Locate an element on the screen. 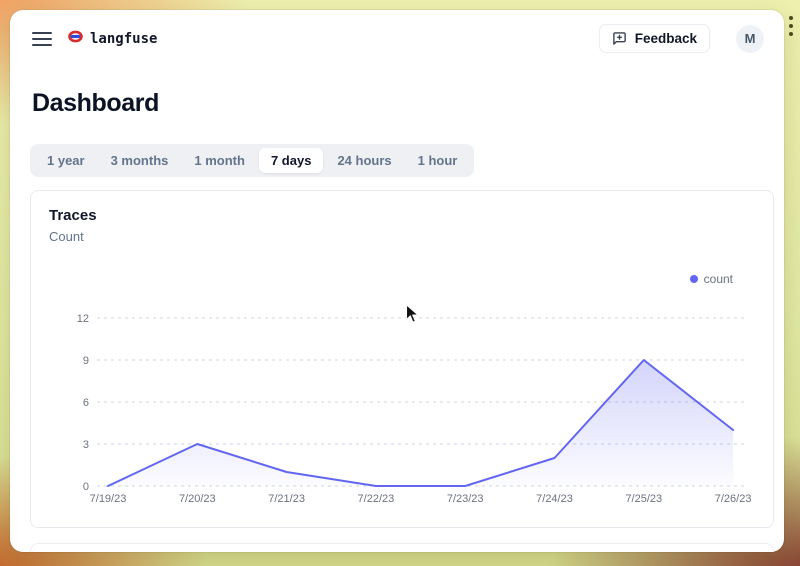 Image resolution: width=800 pixels, height=566 pixels. page-title: Dashboard is located at coordinates (95, 103).